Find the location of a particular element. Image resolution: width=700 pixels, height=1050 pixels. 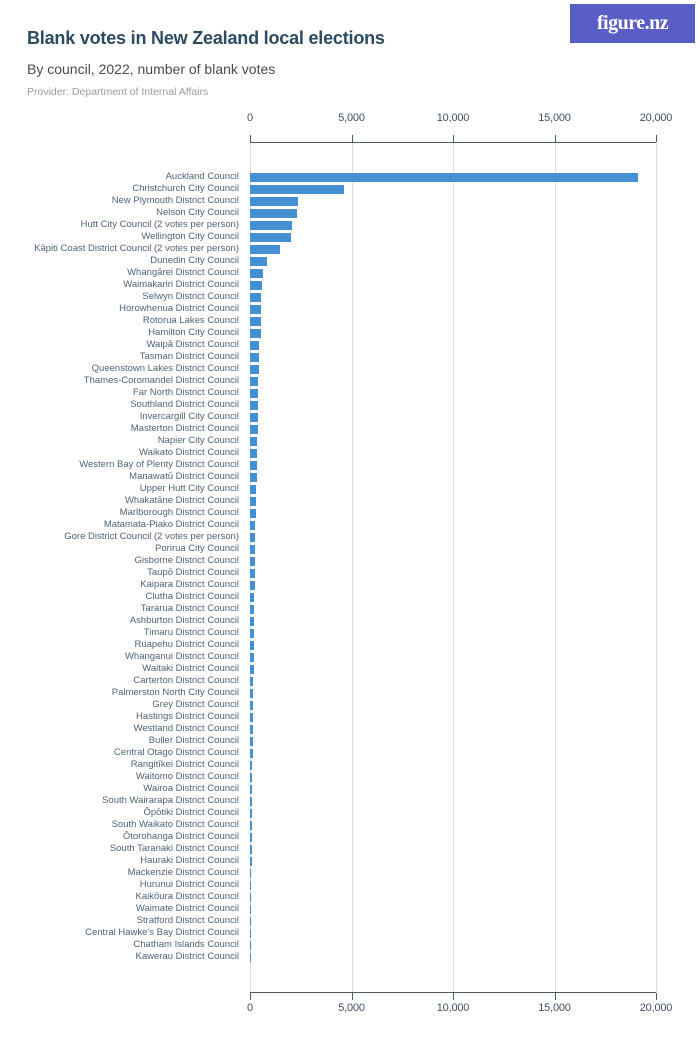

category-label: Horowhenua District Council is located at coordinates (179, 309).